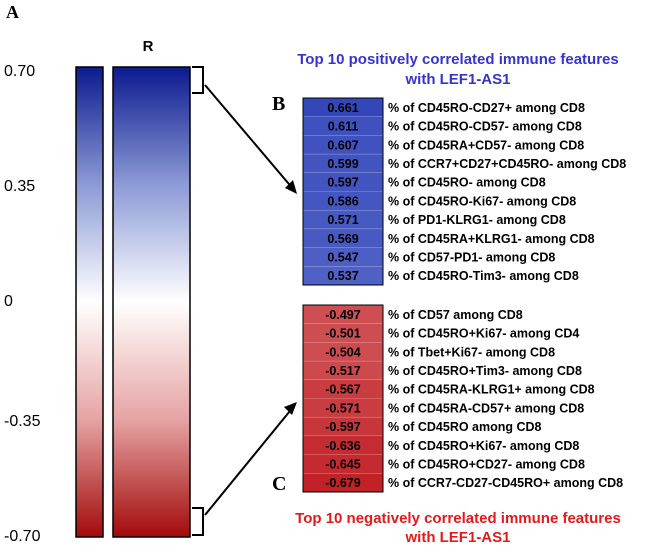 Image resolution: width=664 pixels, height=547 pixels. I want to click on positive-feature-label: % of CD45RO-CD27+ among CD8, so click(486, 108).